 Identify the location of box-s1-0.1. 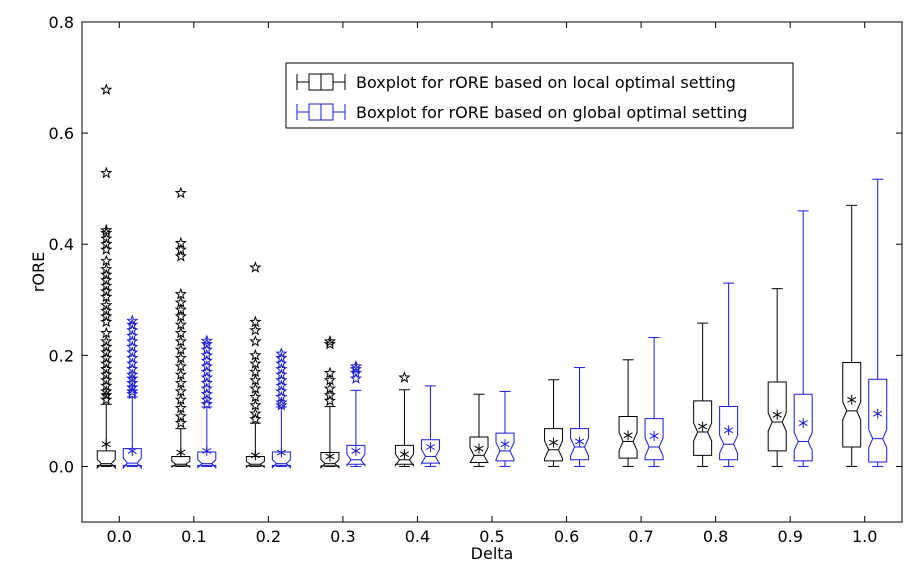
(181, 327).